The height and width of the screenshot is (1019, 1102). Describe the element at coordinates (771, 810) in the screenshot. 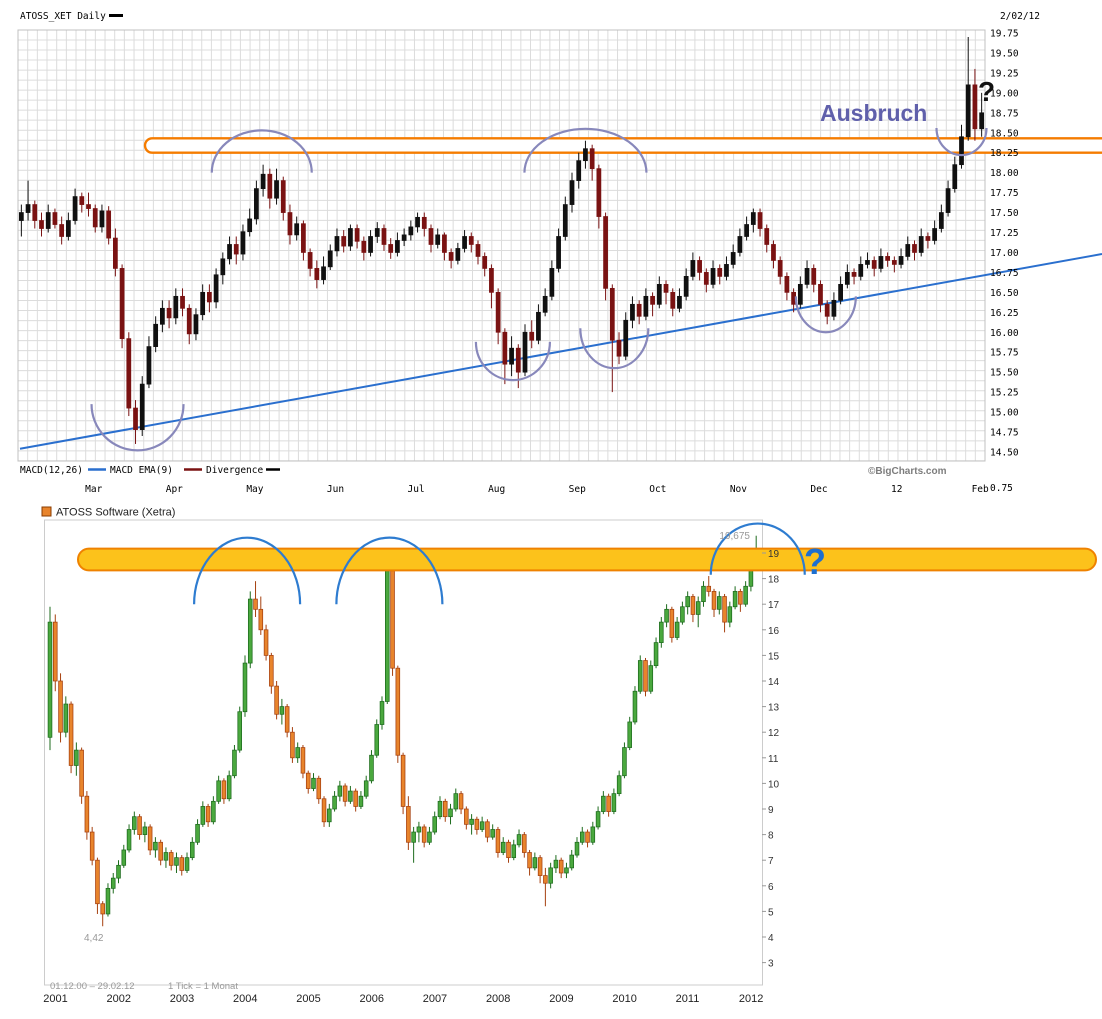

I see `y-axis-price-label: 9` at that location.